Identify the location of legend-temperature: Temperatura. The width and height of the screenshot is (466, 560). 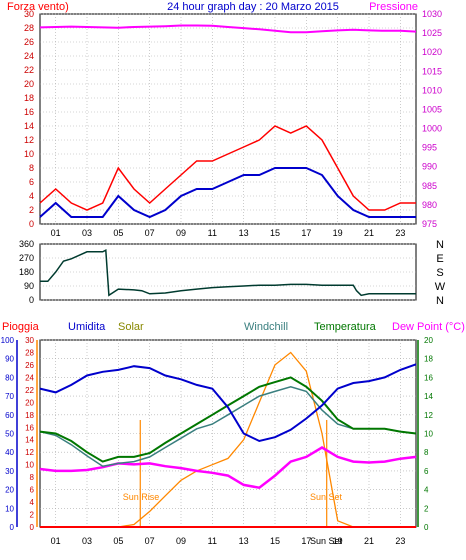
(345, 327).